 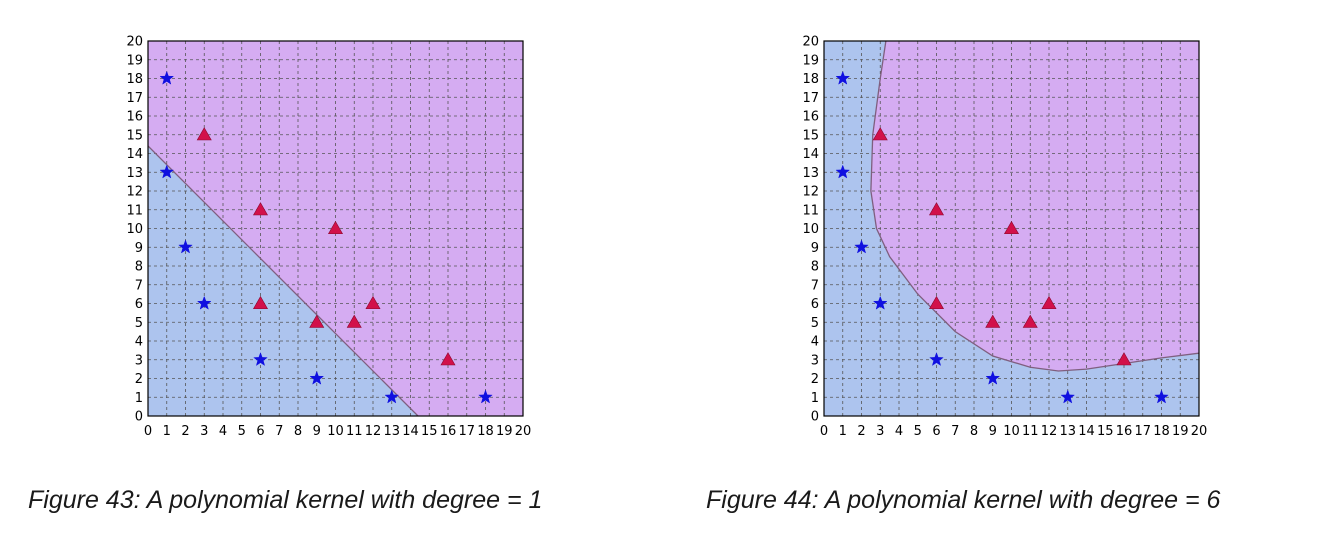 I want to click on chart2-y-tick-label: 6, so click(x=815, y=304).